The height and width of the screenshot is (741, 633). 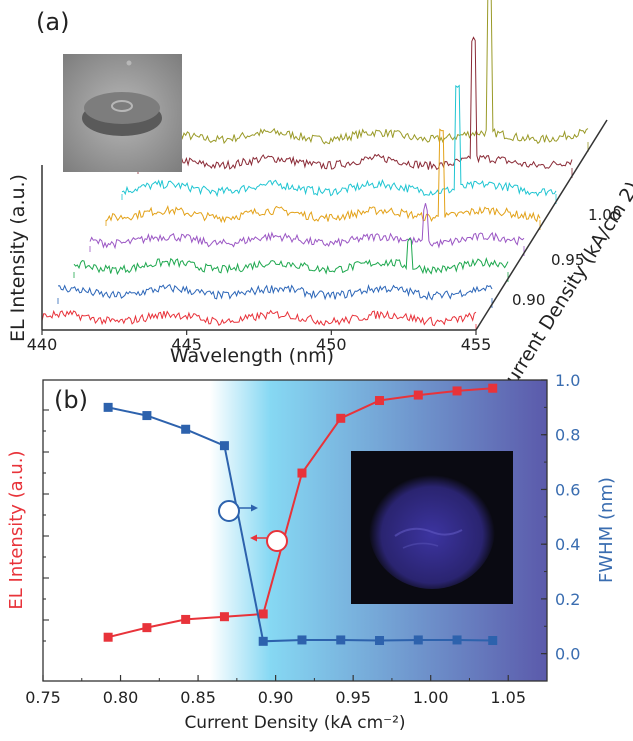 I want to click on el-intensity-axis-indicator, so click(x=269, y=541).